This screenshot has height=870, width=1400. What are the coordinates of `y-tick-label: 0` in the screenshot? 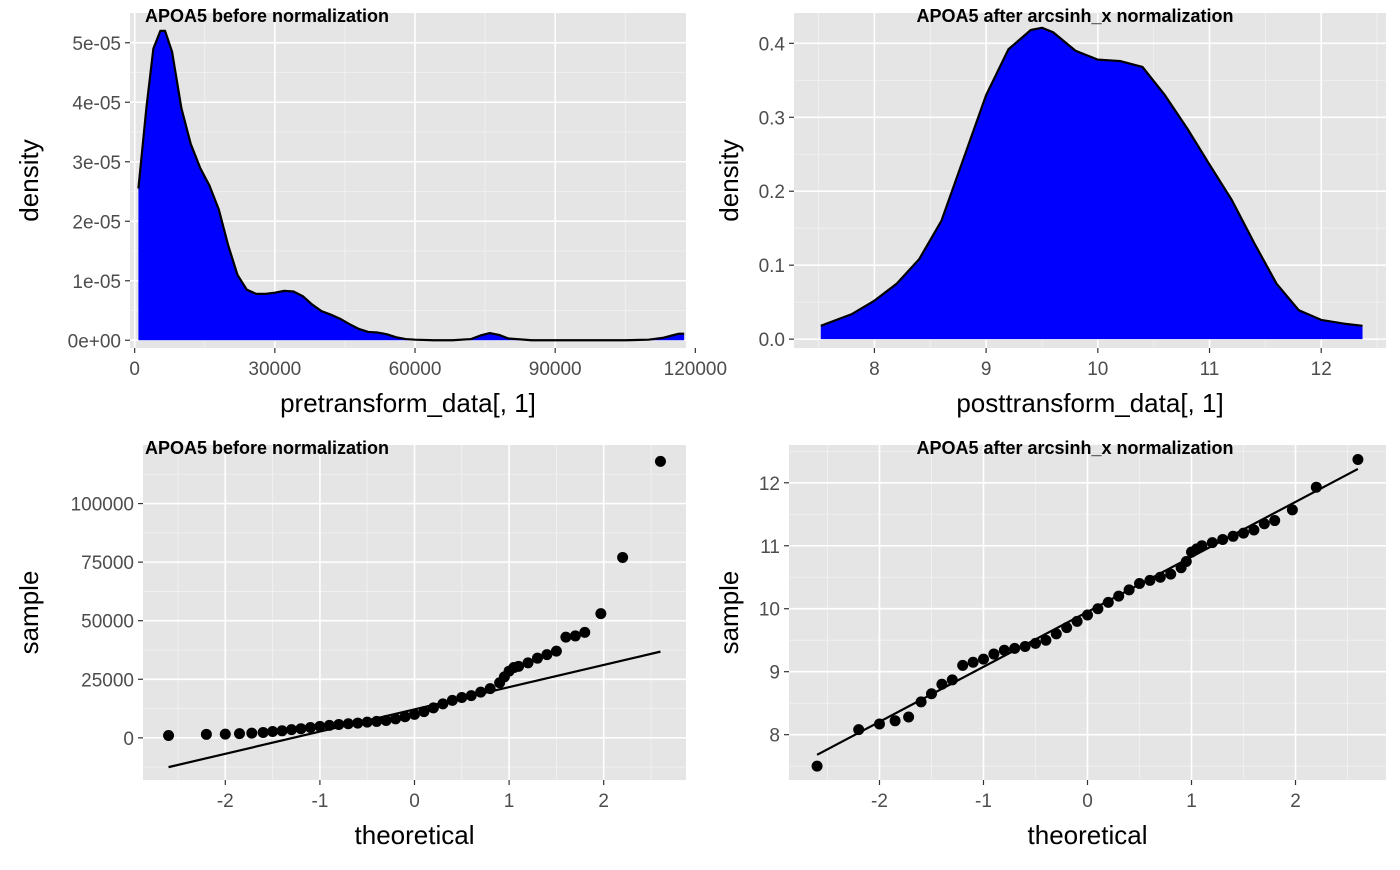 It's located at (128, 739).